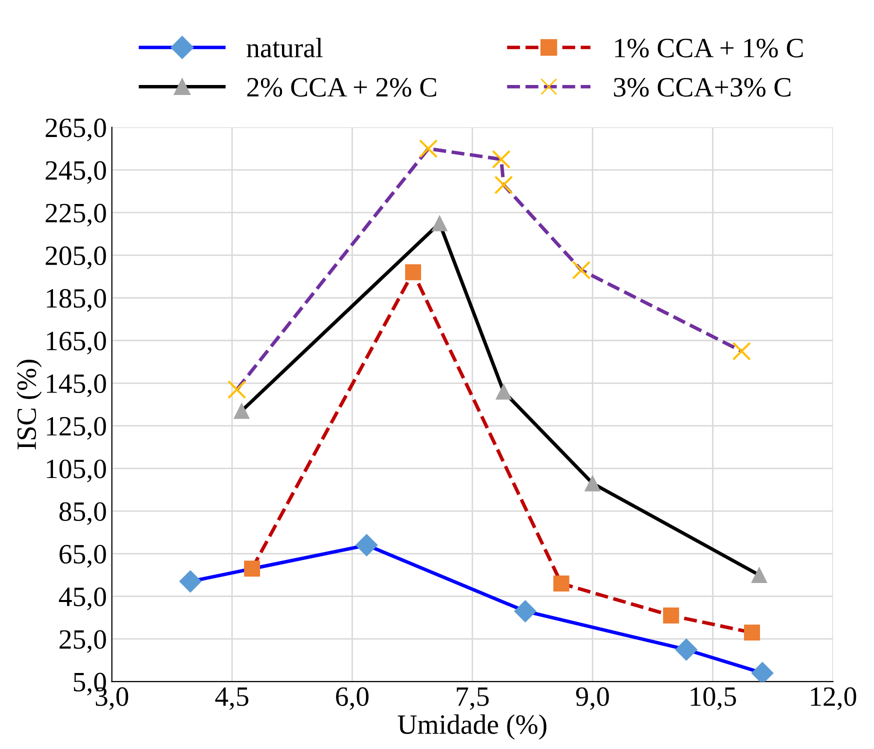 The width and height of the screenshot is (874, 749). Describe the element at coordinates (76, 386) in the screenshot. I see `y-tick-label: 145,0` at that location.